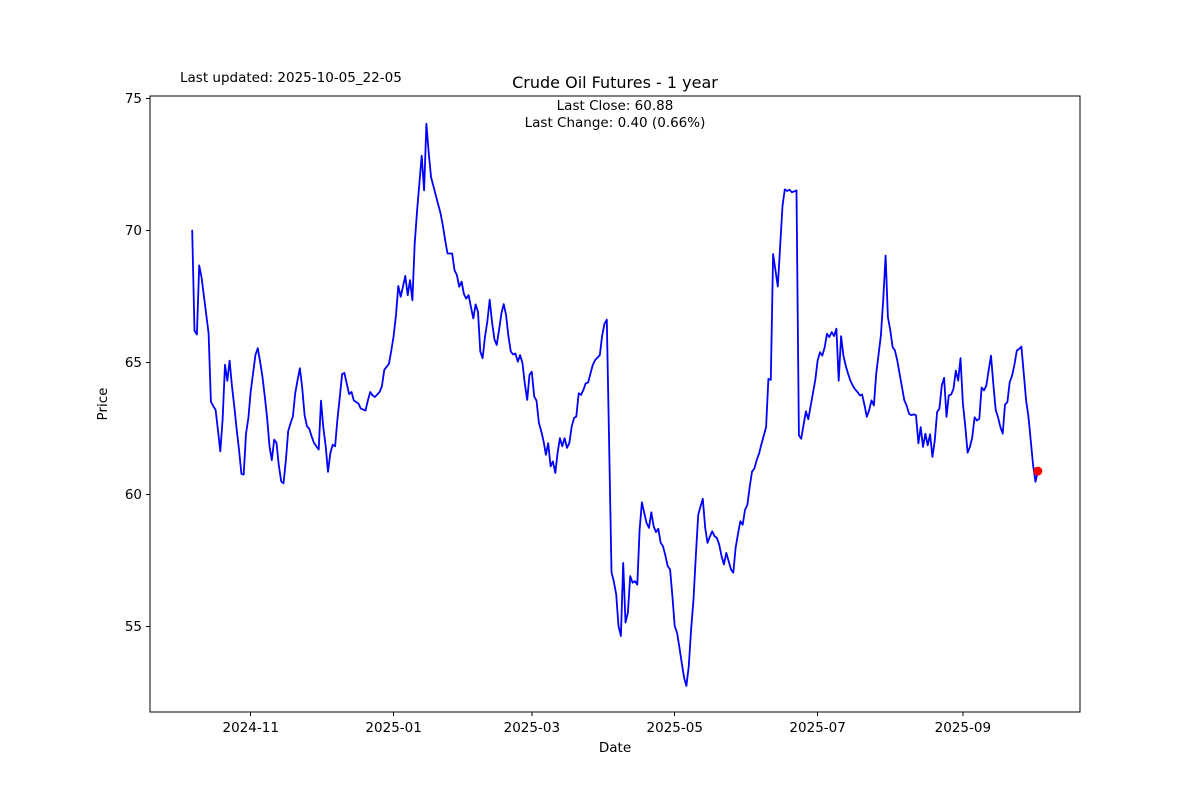 The image size is (1200, 804). Describe the element at coordinates (133, 99) in the screenshot. I see `y-tick-label: 75` at that location.